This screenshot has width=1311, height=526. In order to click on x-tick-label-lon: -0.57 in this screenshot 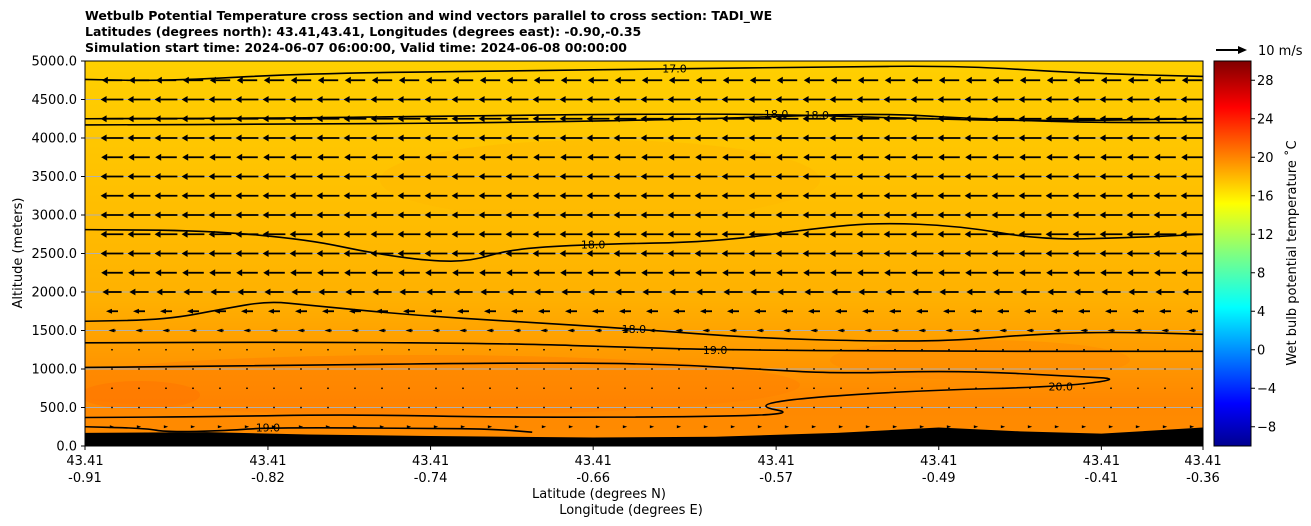, I will do `click(776, 478)`.